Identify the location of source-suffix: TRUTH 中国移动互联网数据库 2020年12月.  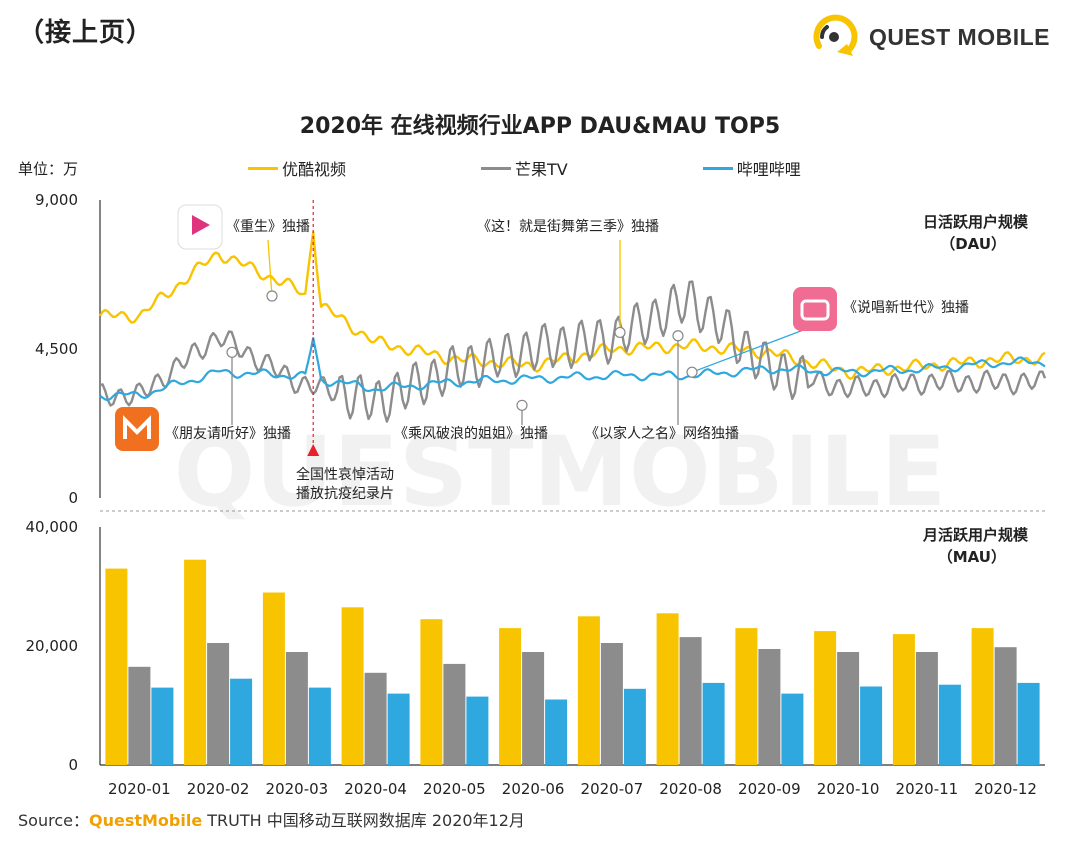
(363, 820).